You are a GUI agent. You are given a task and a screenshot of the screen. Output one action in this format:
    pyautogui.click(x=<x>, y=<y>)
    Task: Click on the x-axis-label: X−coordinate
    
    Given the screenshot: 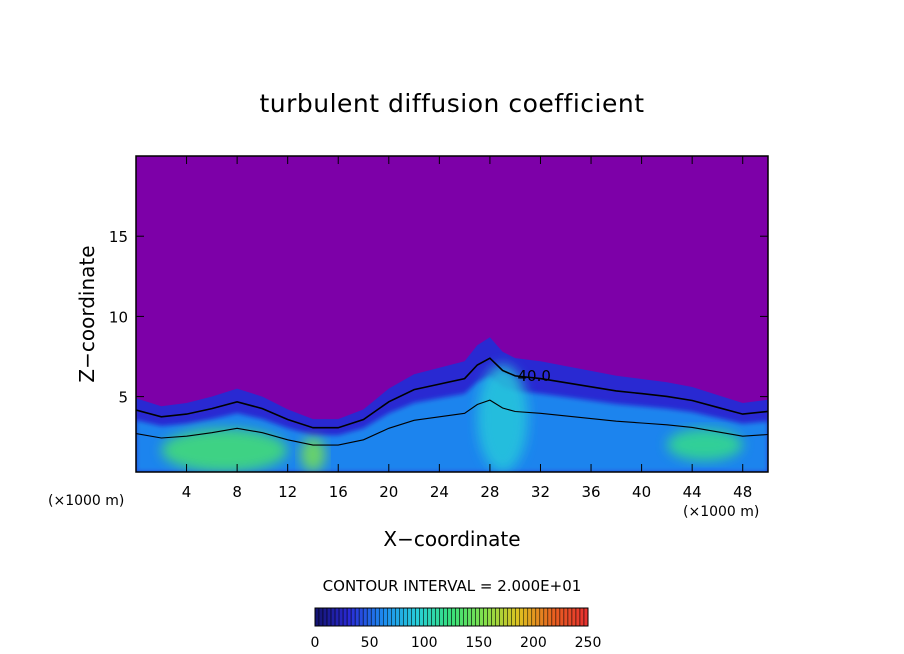 What is the action you would take?
    pyautogui.click(x=451, y=539)
    